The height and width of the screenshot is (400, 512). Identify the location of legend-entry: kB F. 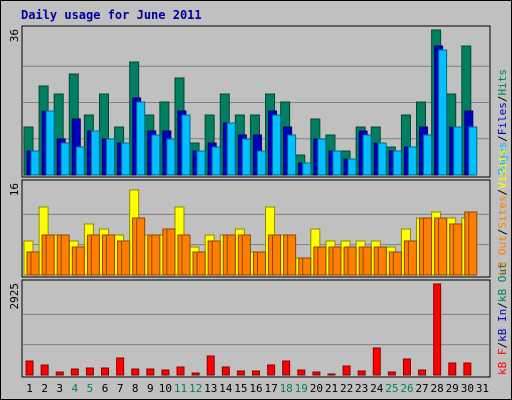
(502, 362).